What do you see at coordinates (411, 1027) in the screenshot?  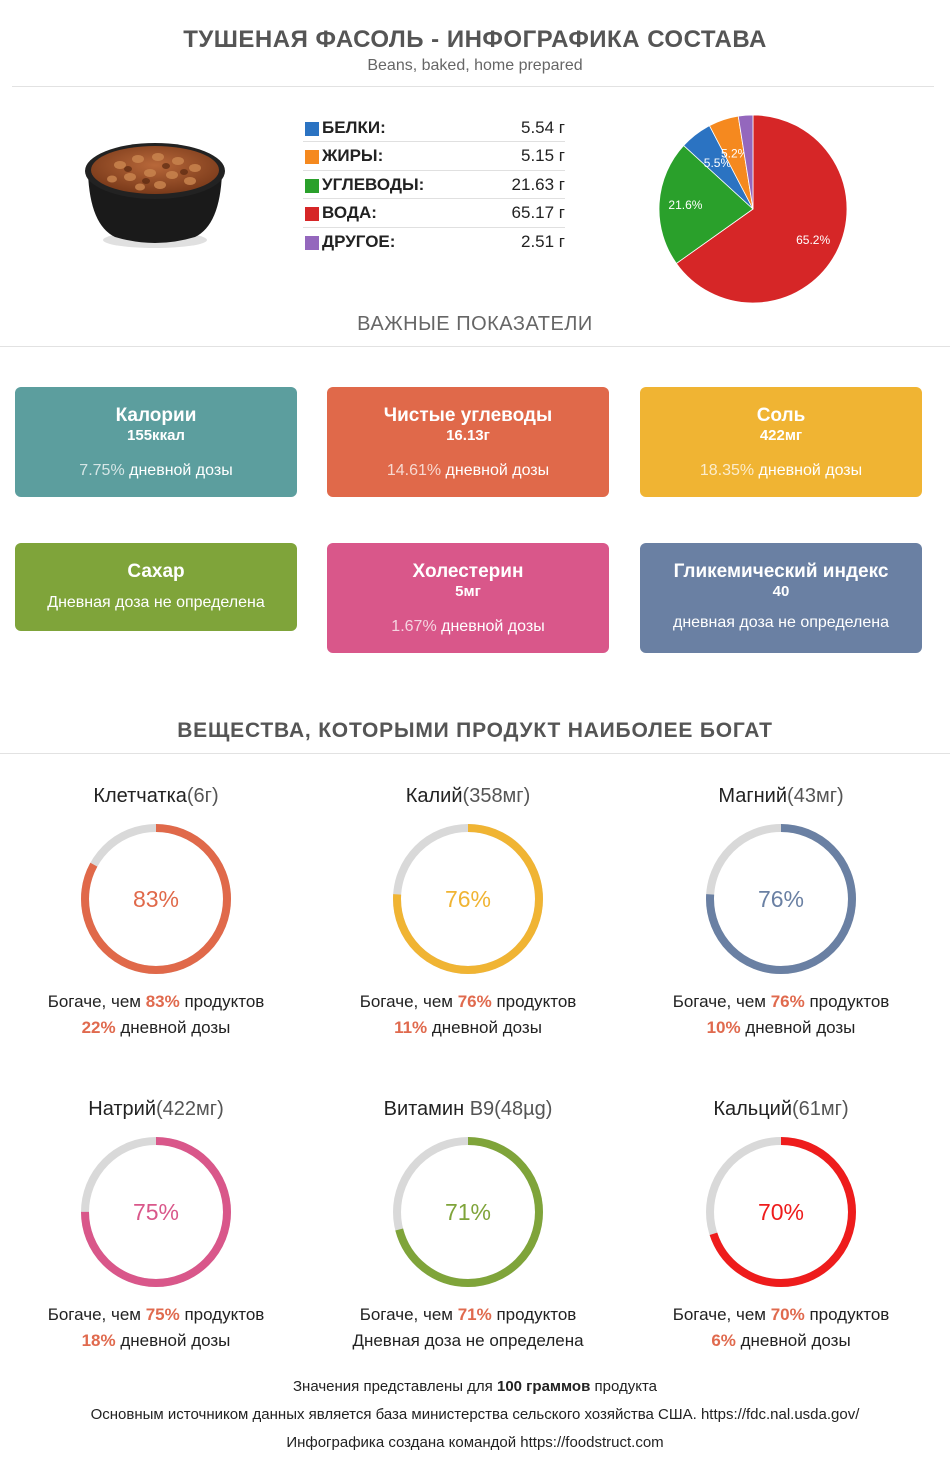 I see `dv-percent: 11%` at bounding box center [411, 1027].